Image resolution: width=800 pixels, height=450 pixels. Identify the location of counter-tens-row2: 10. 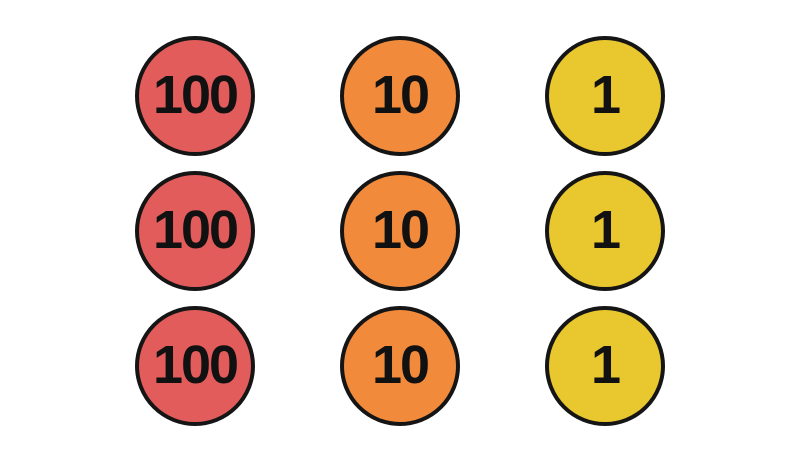
(400, 231).